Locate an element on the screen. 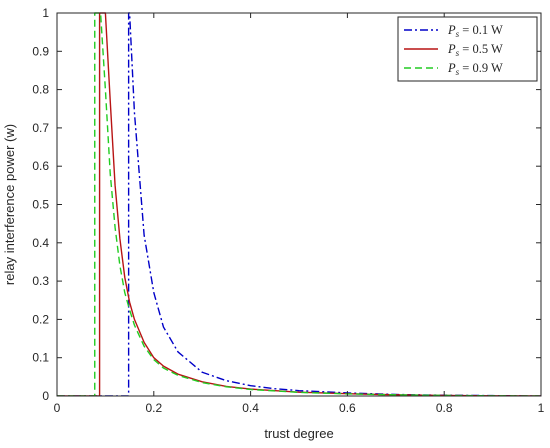 This screenshot has width=550, height=448. y-tick-label: 0.5 is located at coordinates (40, 205).